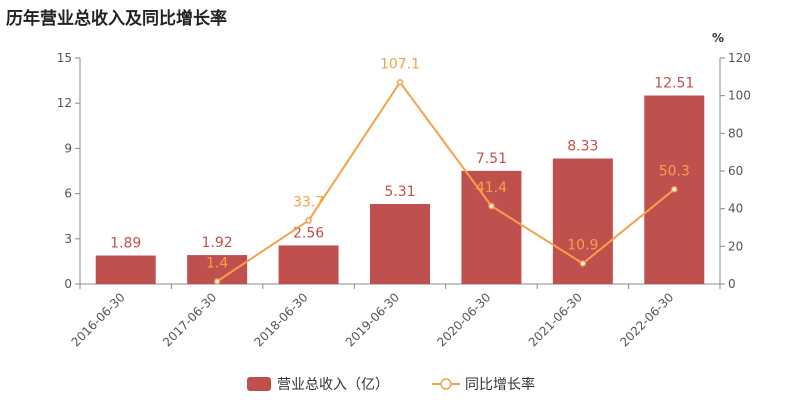  I want to click on bar-data-label: 1.89, so click(125, 244).